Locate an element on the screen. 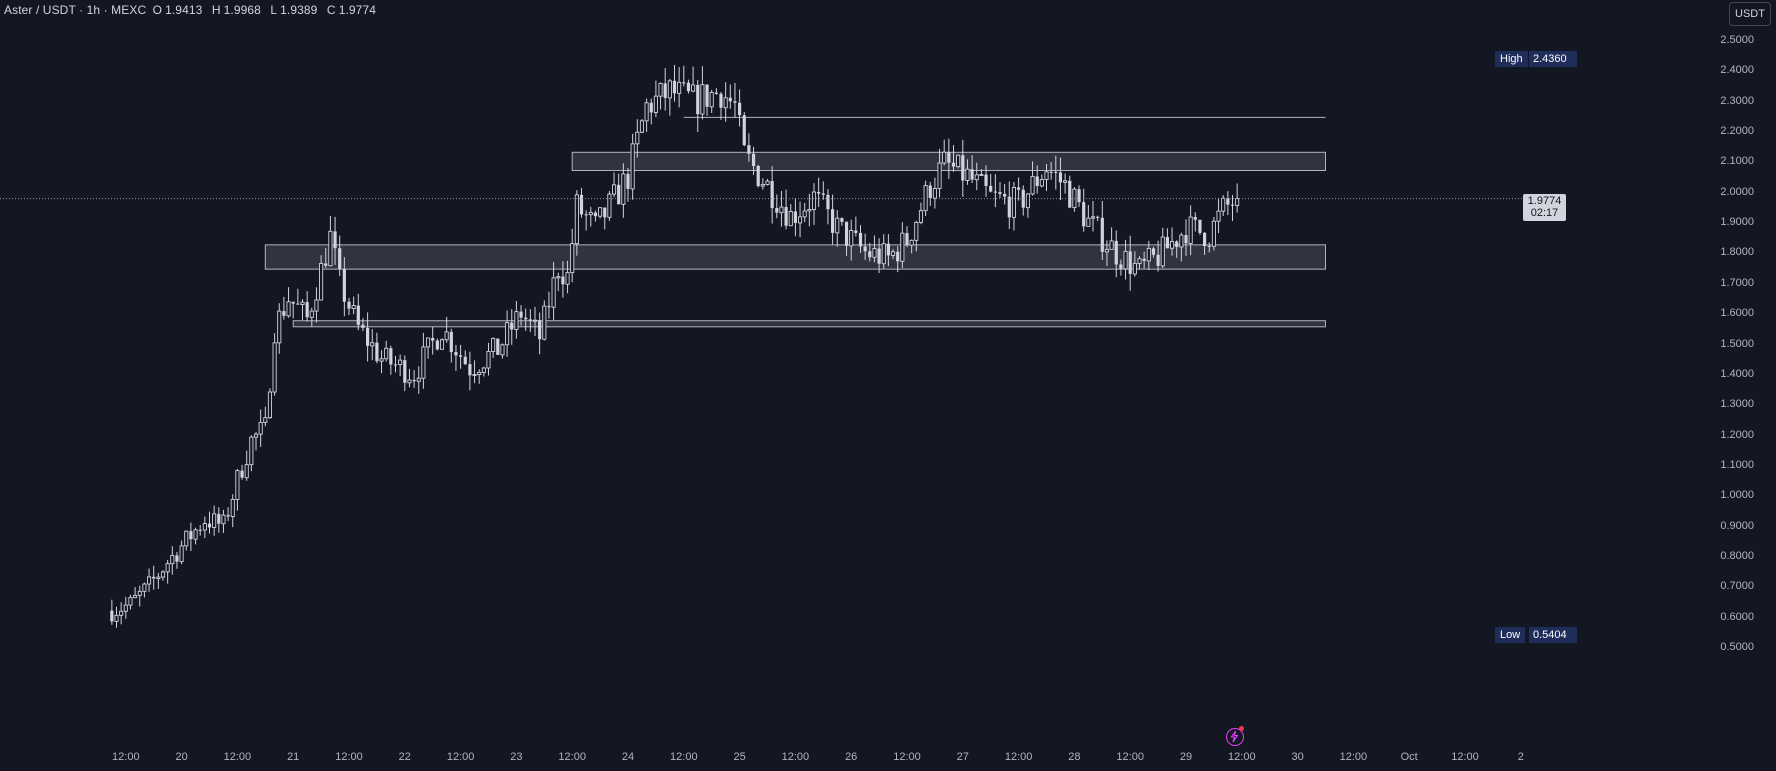 The image size is (1776, 771). price-tick: 2.5000 is located at coordinates (1737, 40).